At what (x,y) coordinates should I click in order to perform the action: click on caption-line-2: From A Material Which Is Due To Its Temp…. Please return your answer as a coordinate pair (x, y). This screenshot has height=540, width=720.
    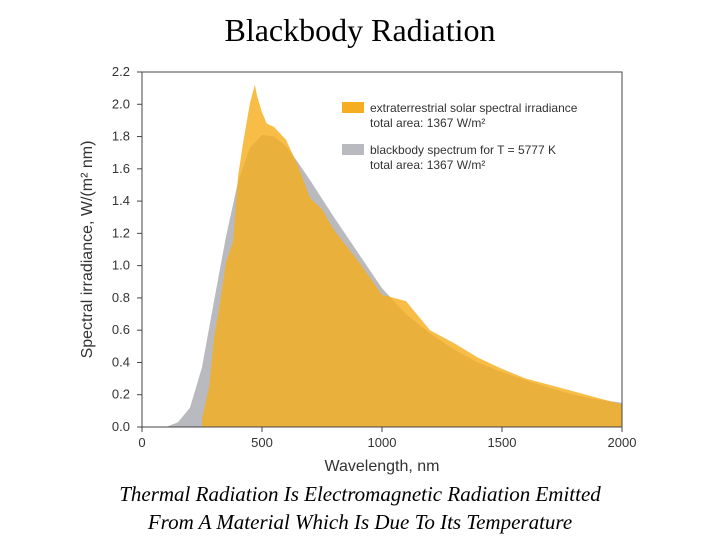
    Looking at the image, I should click on (360, 522).